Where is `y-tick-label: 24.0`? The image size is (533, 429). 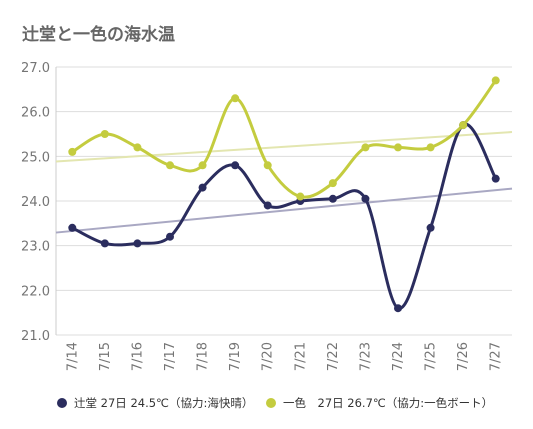 y-tick-label: 24.0 is located at coordinates (35, 202).